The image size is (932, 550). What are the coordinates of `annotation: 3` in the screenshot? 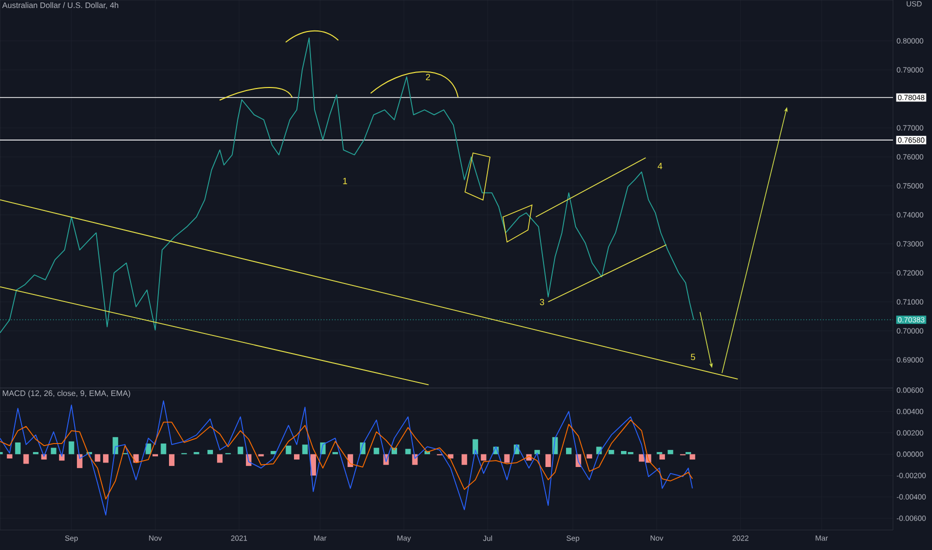 It's located at (542, 302).